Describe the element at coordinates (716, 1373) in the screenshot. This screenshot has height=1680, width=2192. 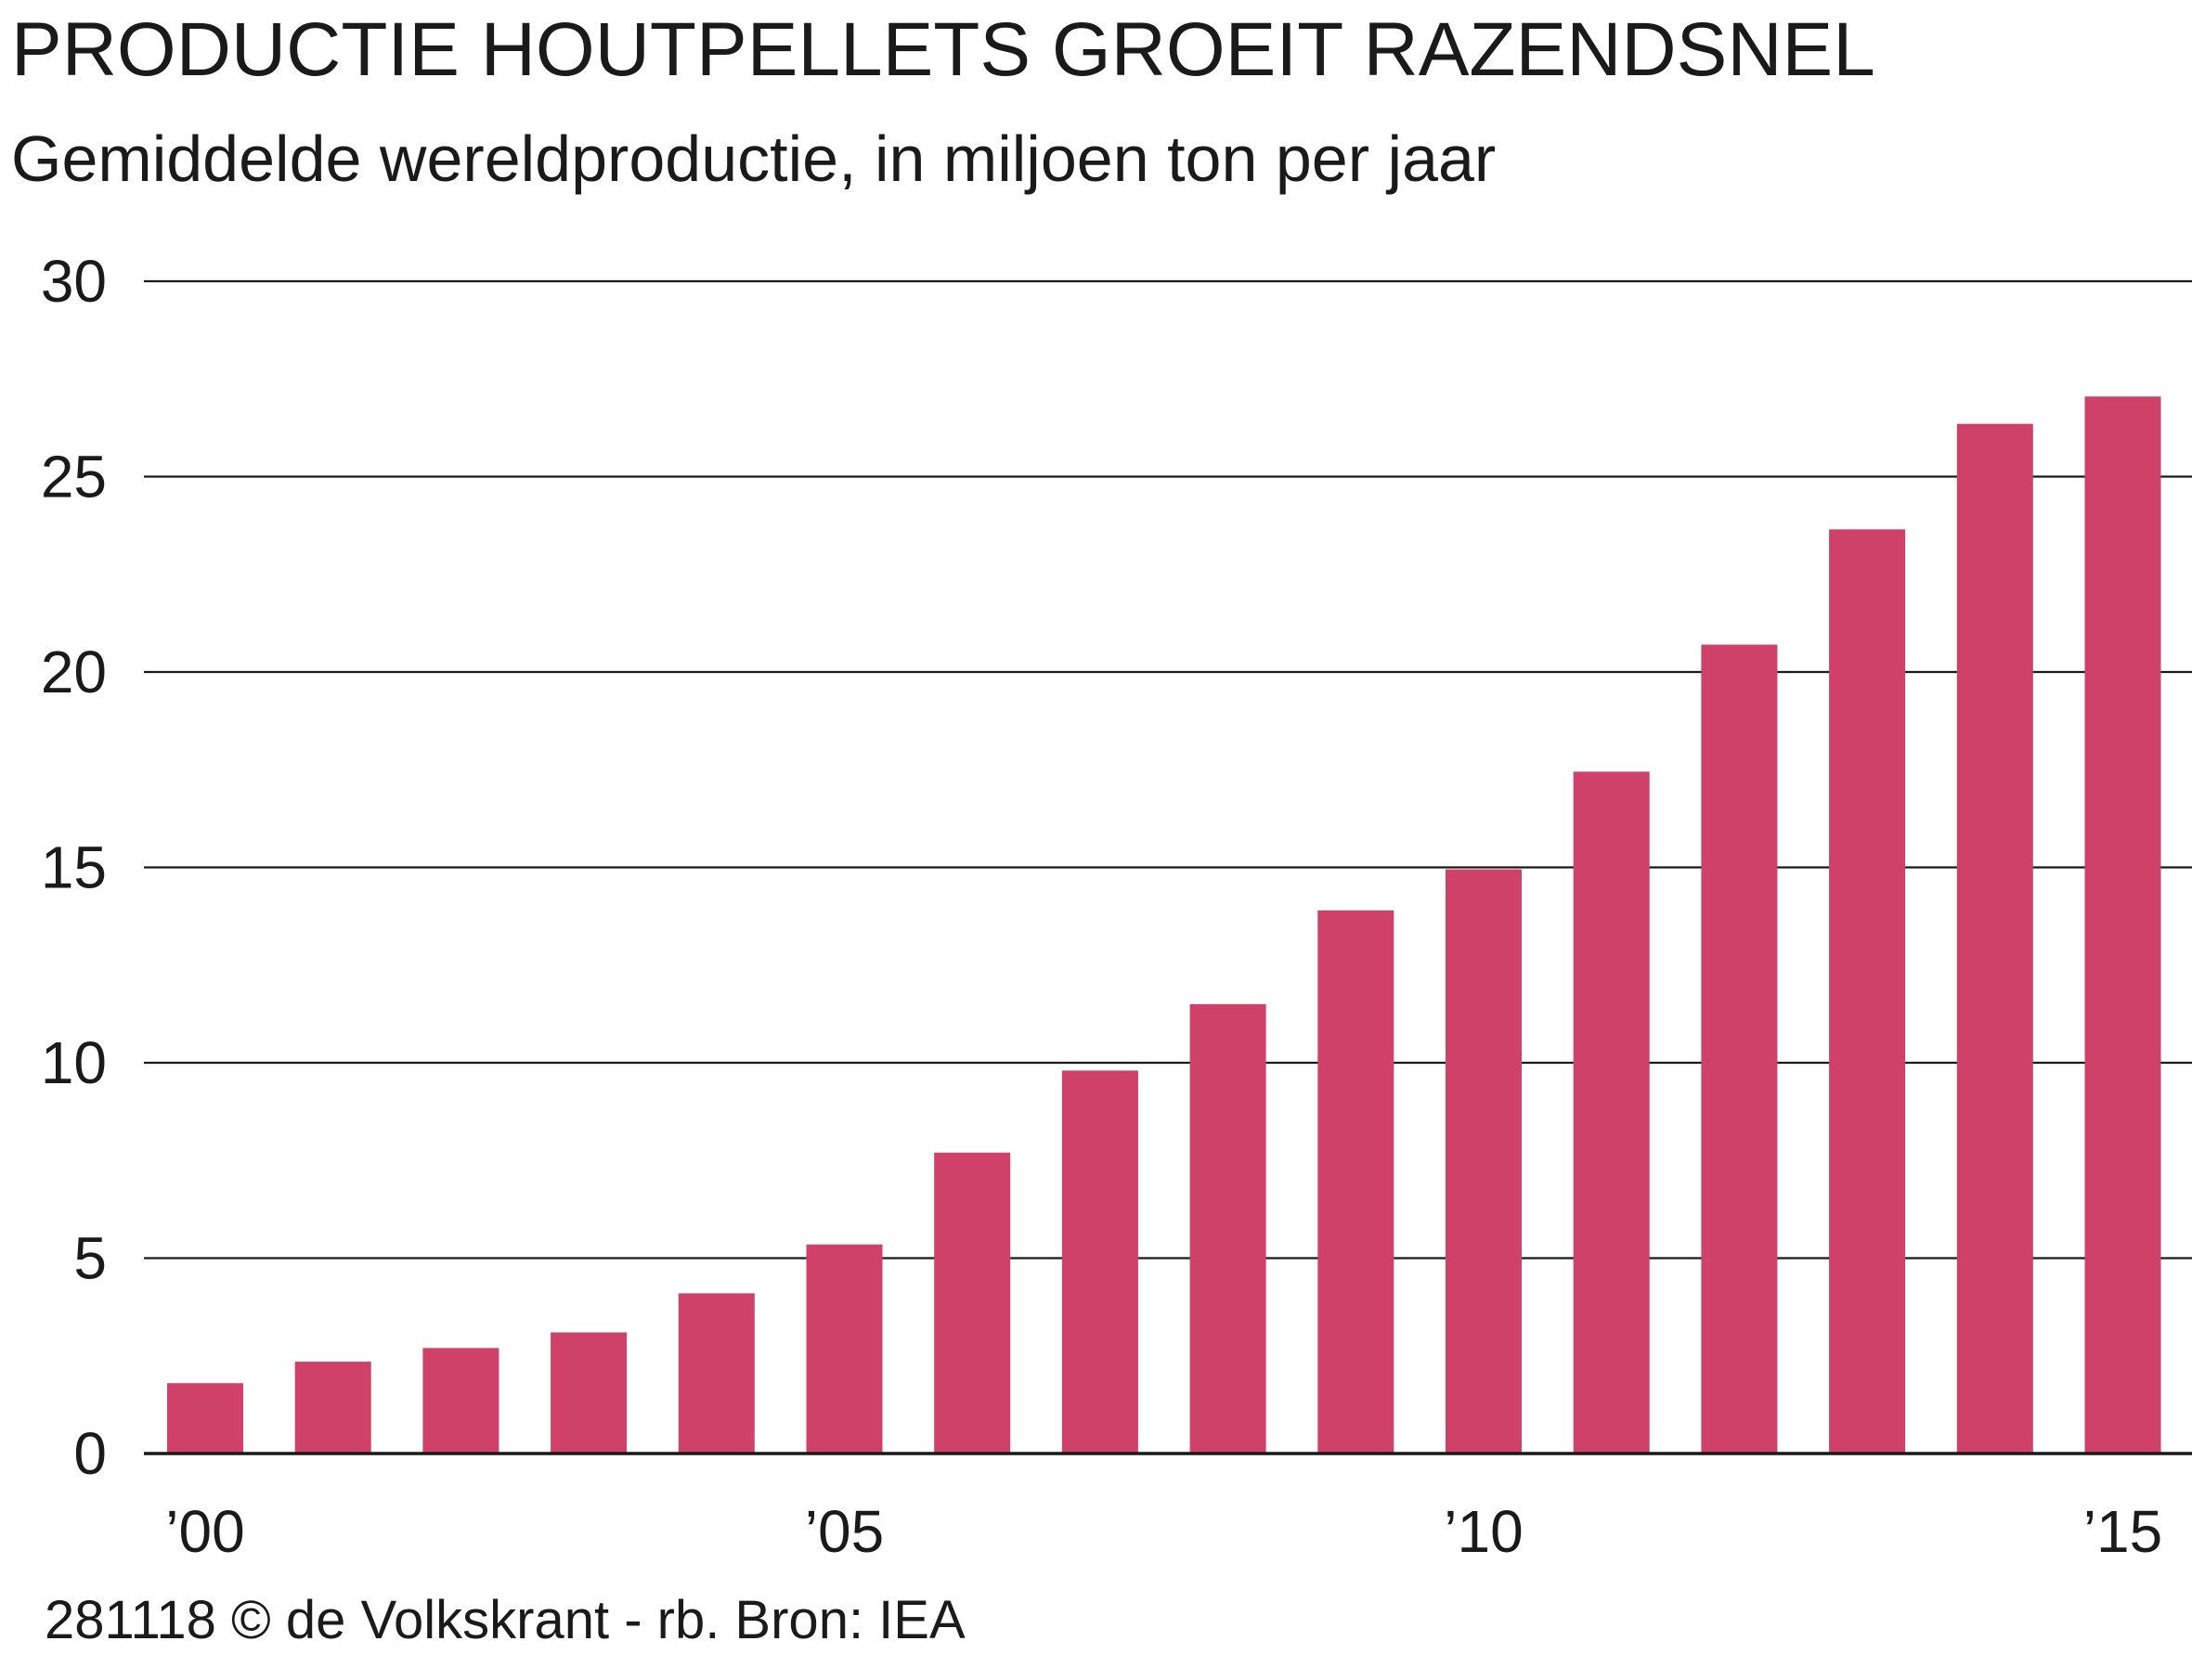
I see `bar-2004` at that location.